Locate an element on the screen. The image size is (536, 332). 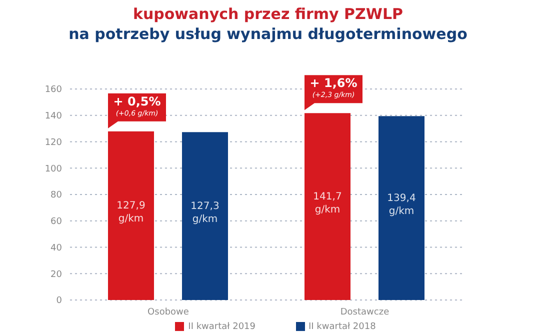
y-tick-label: 120 is located at coordinates (53, 143).